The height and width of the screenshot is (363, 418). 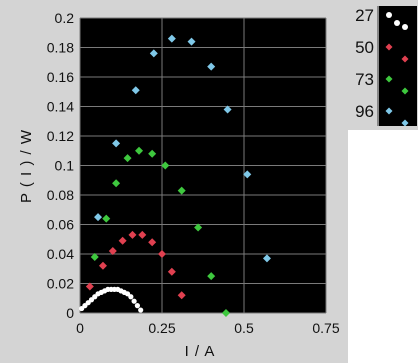 I want to click on x-axis-title: I / A, so click(x=200, y=351).